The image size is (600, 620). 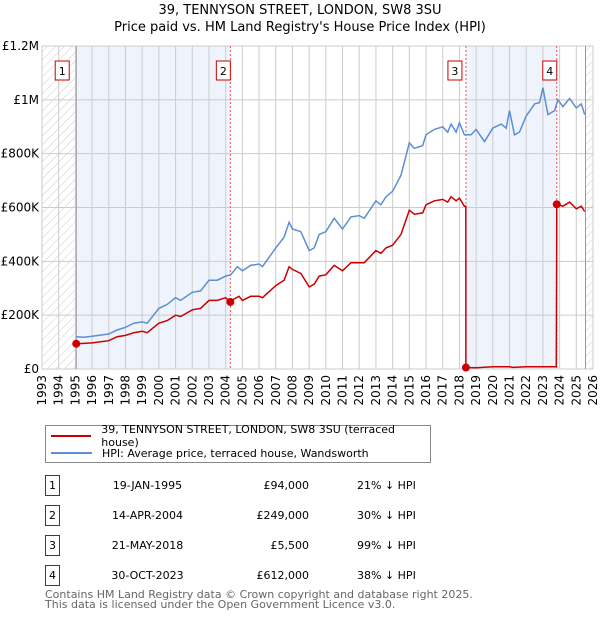 I want to click on y-tick-label: £400K, so click(x=21, y=261).